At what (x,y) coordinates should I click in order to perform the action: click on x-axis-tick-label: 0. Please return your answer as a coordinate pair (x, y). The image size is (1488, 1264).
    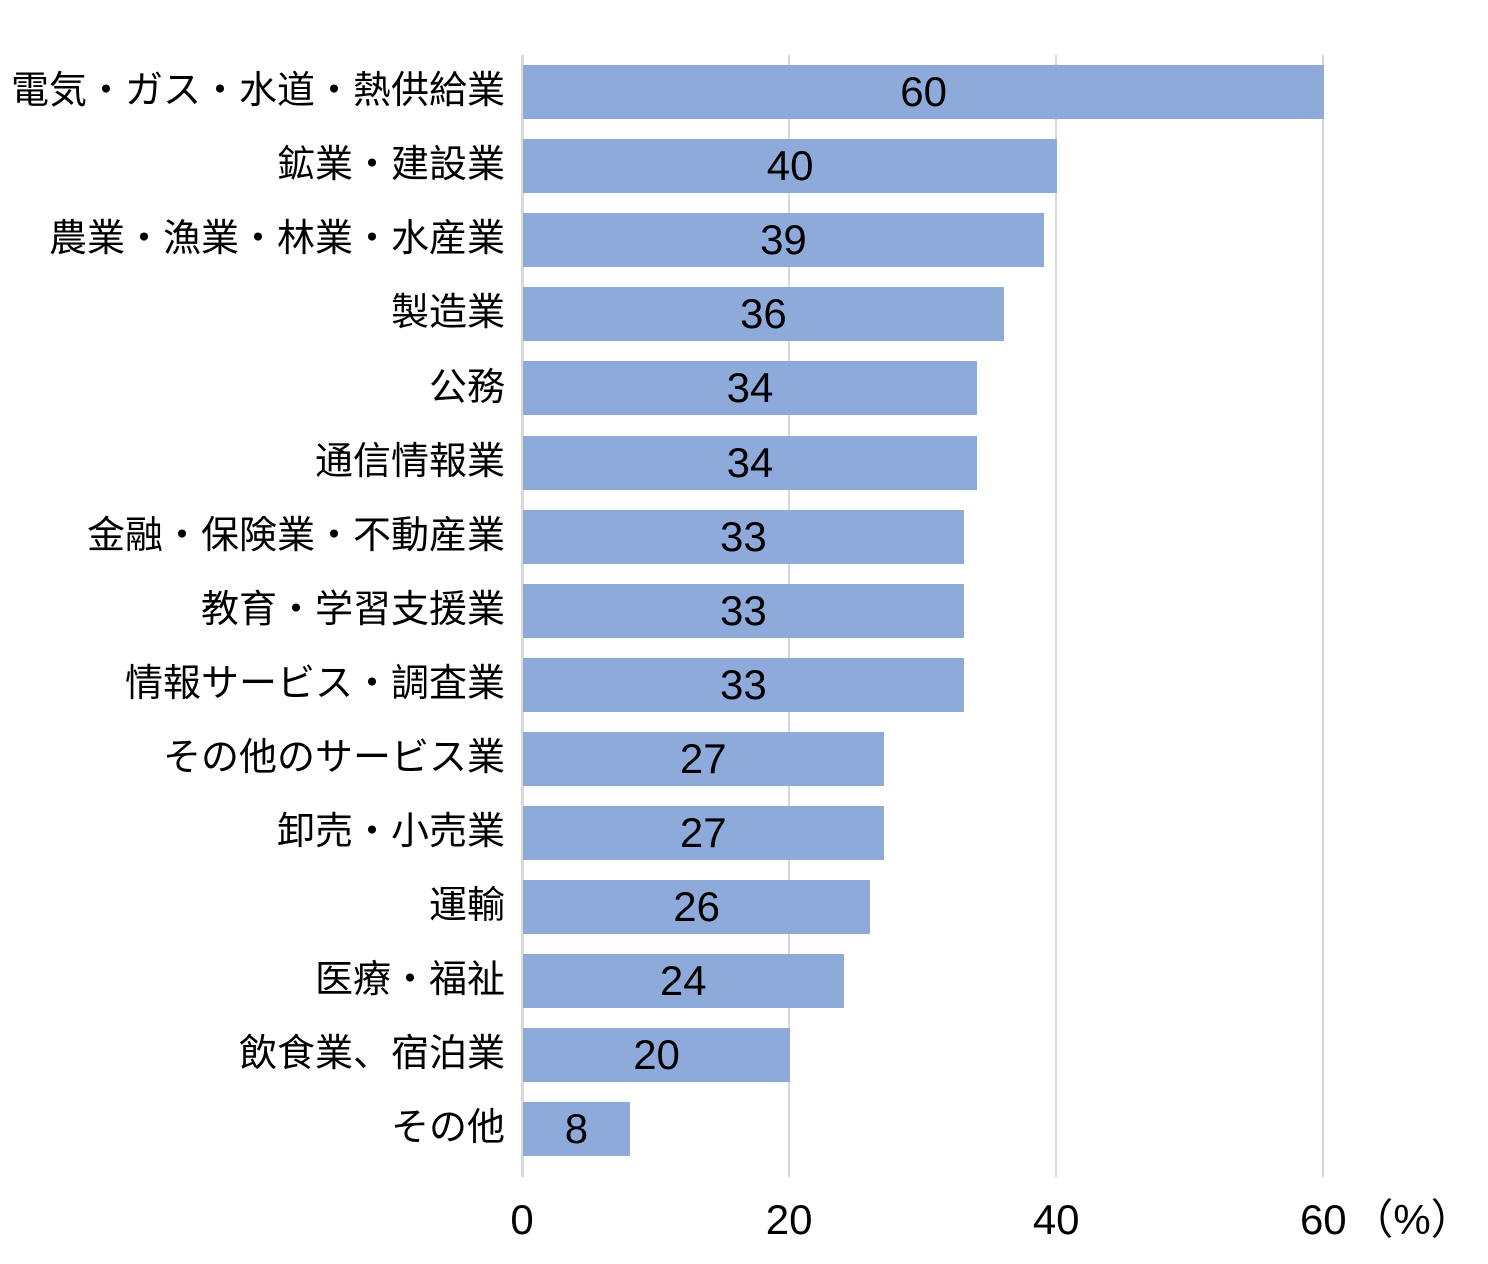
    Looking at the image, I should click on (522, 1219).